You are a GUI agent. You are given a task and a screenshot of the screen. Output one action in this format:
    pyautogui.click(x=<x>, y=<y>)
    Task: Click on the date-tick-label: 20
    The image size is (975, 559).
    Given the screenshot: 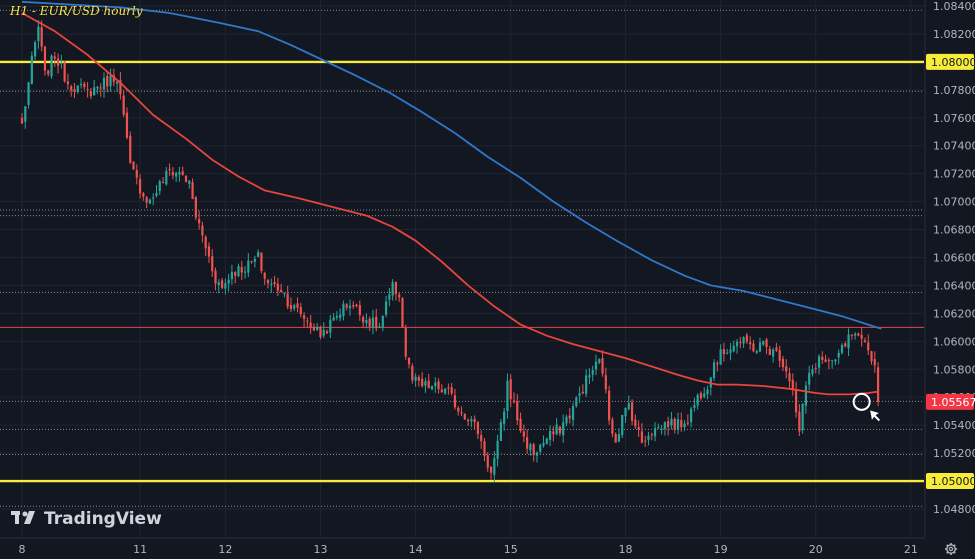 What is the action you would take?
    pyautogui.click(x=816, y=549)
    